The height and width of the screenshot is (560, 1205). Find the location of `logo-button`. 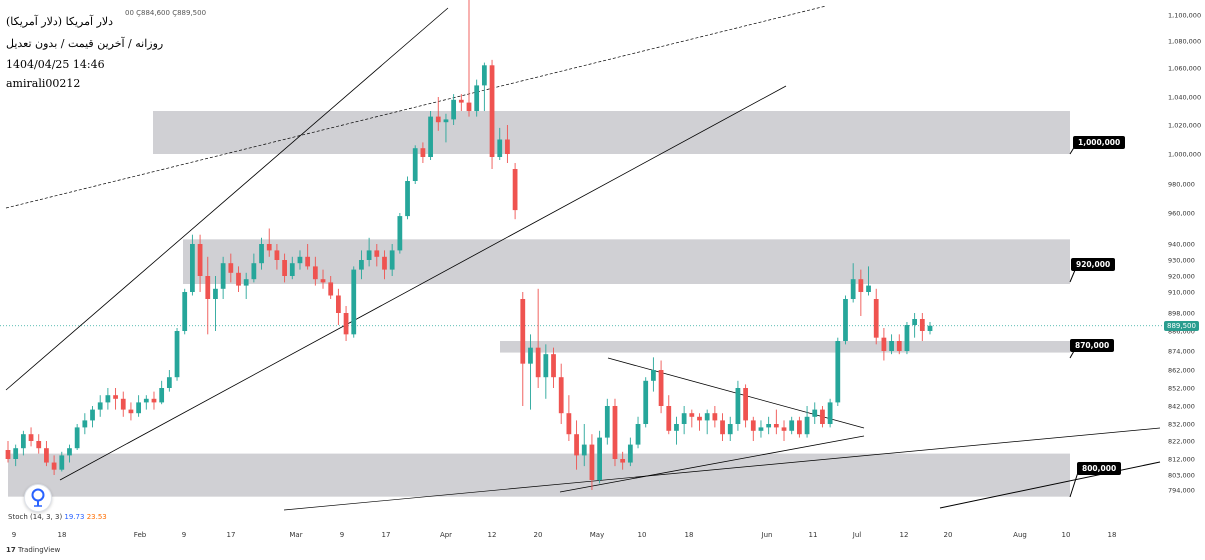

logo-button is located at coordinates (38, 498).